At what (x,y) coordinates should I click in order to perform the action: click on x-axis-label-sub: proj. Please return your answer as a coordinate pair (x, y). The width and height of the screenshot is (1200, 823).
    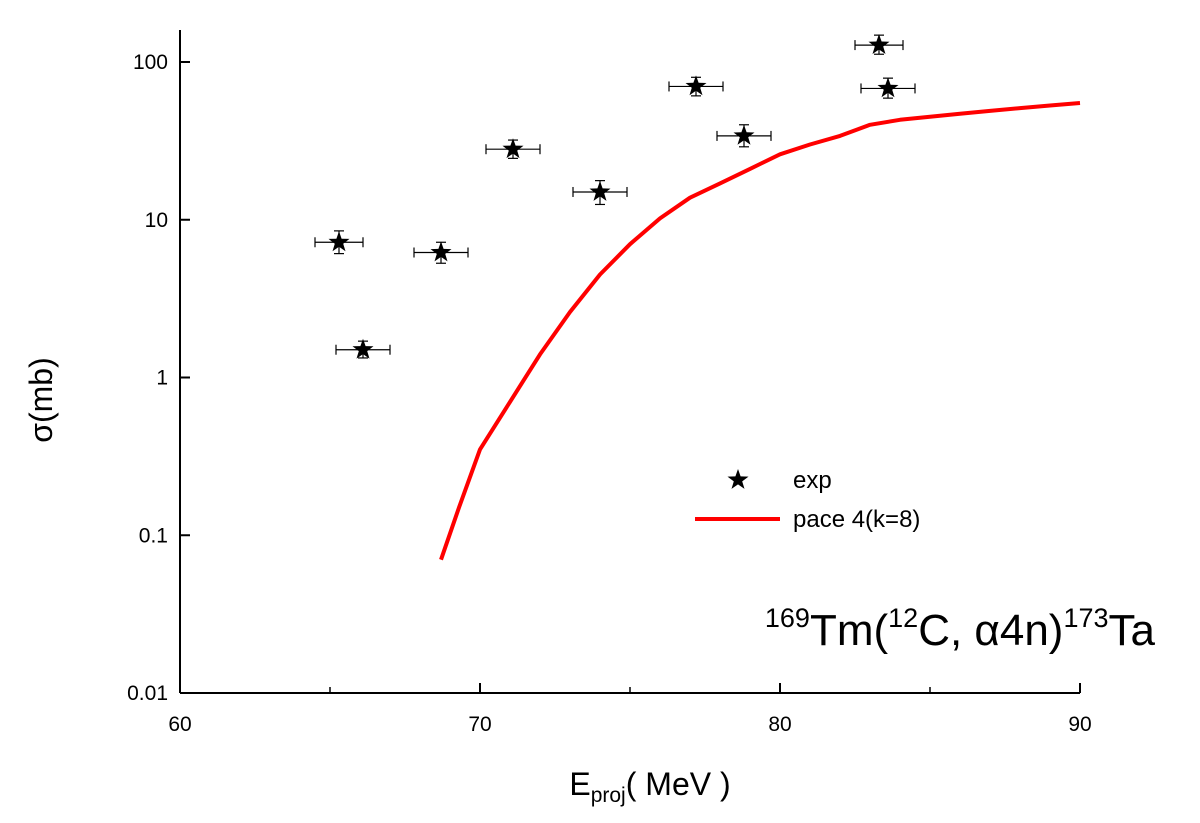
    Looking at the image, I should click on (608, 795).